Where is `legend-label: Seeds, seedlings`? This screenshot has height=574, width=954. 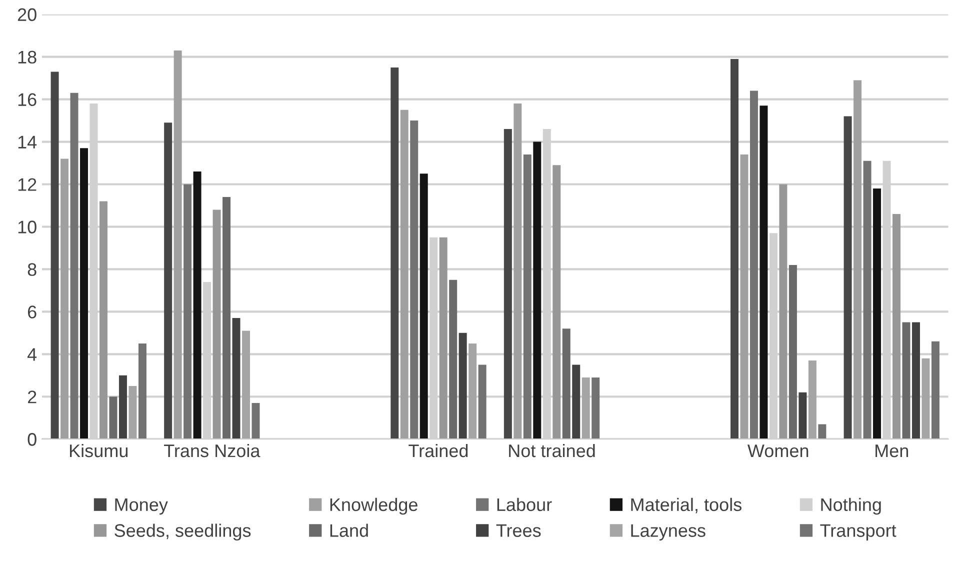
legend-label: Seeds, seedlings is located at coordinates (182, 532).